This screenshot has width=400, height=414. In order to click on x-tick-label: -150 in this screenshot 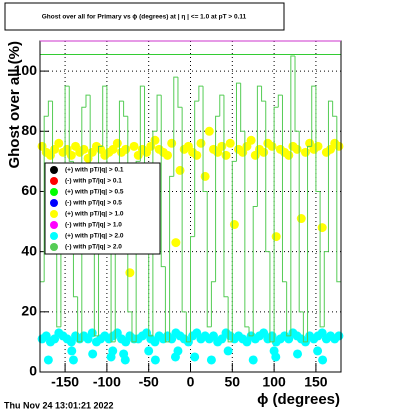, I will do `click(65, 382)`.